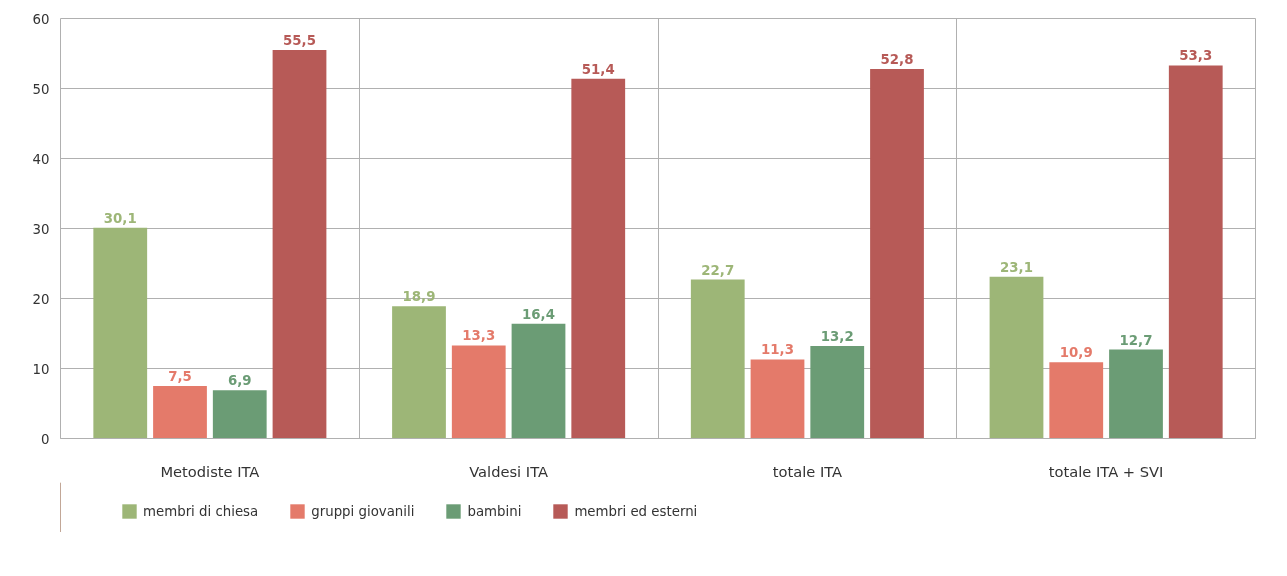  What do you see at coordinates (777, 350) in the screenshot?
I see `data-label: 11,3` at bounding box center [777, 350].